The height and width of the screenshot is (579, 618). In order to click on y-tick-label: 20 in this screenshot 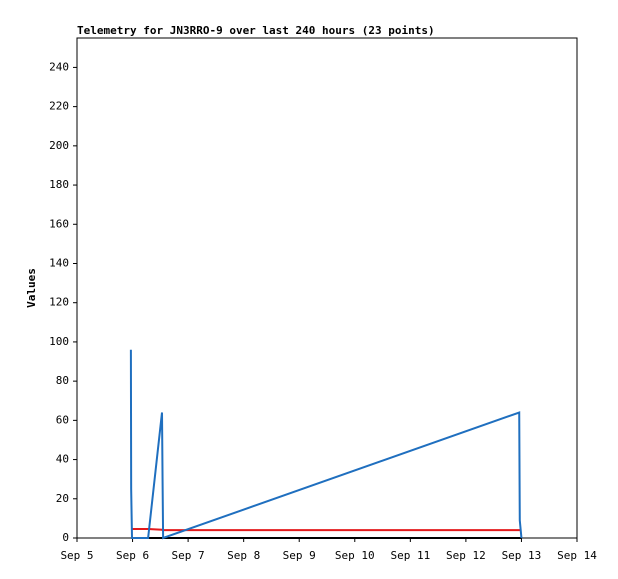, I will do `click(62, 498)`.